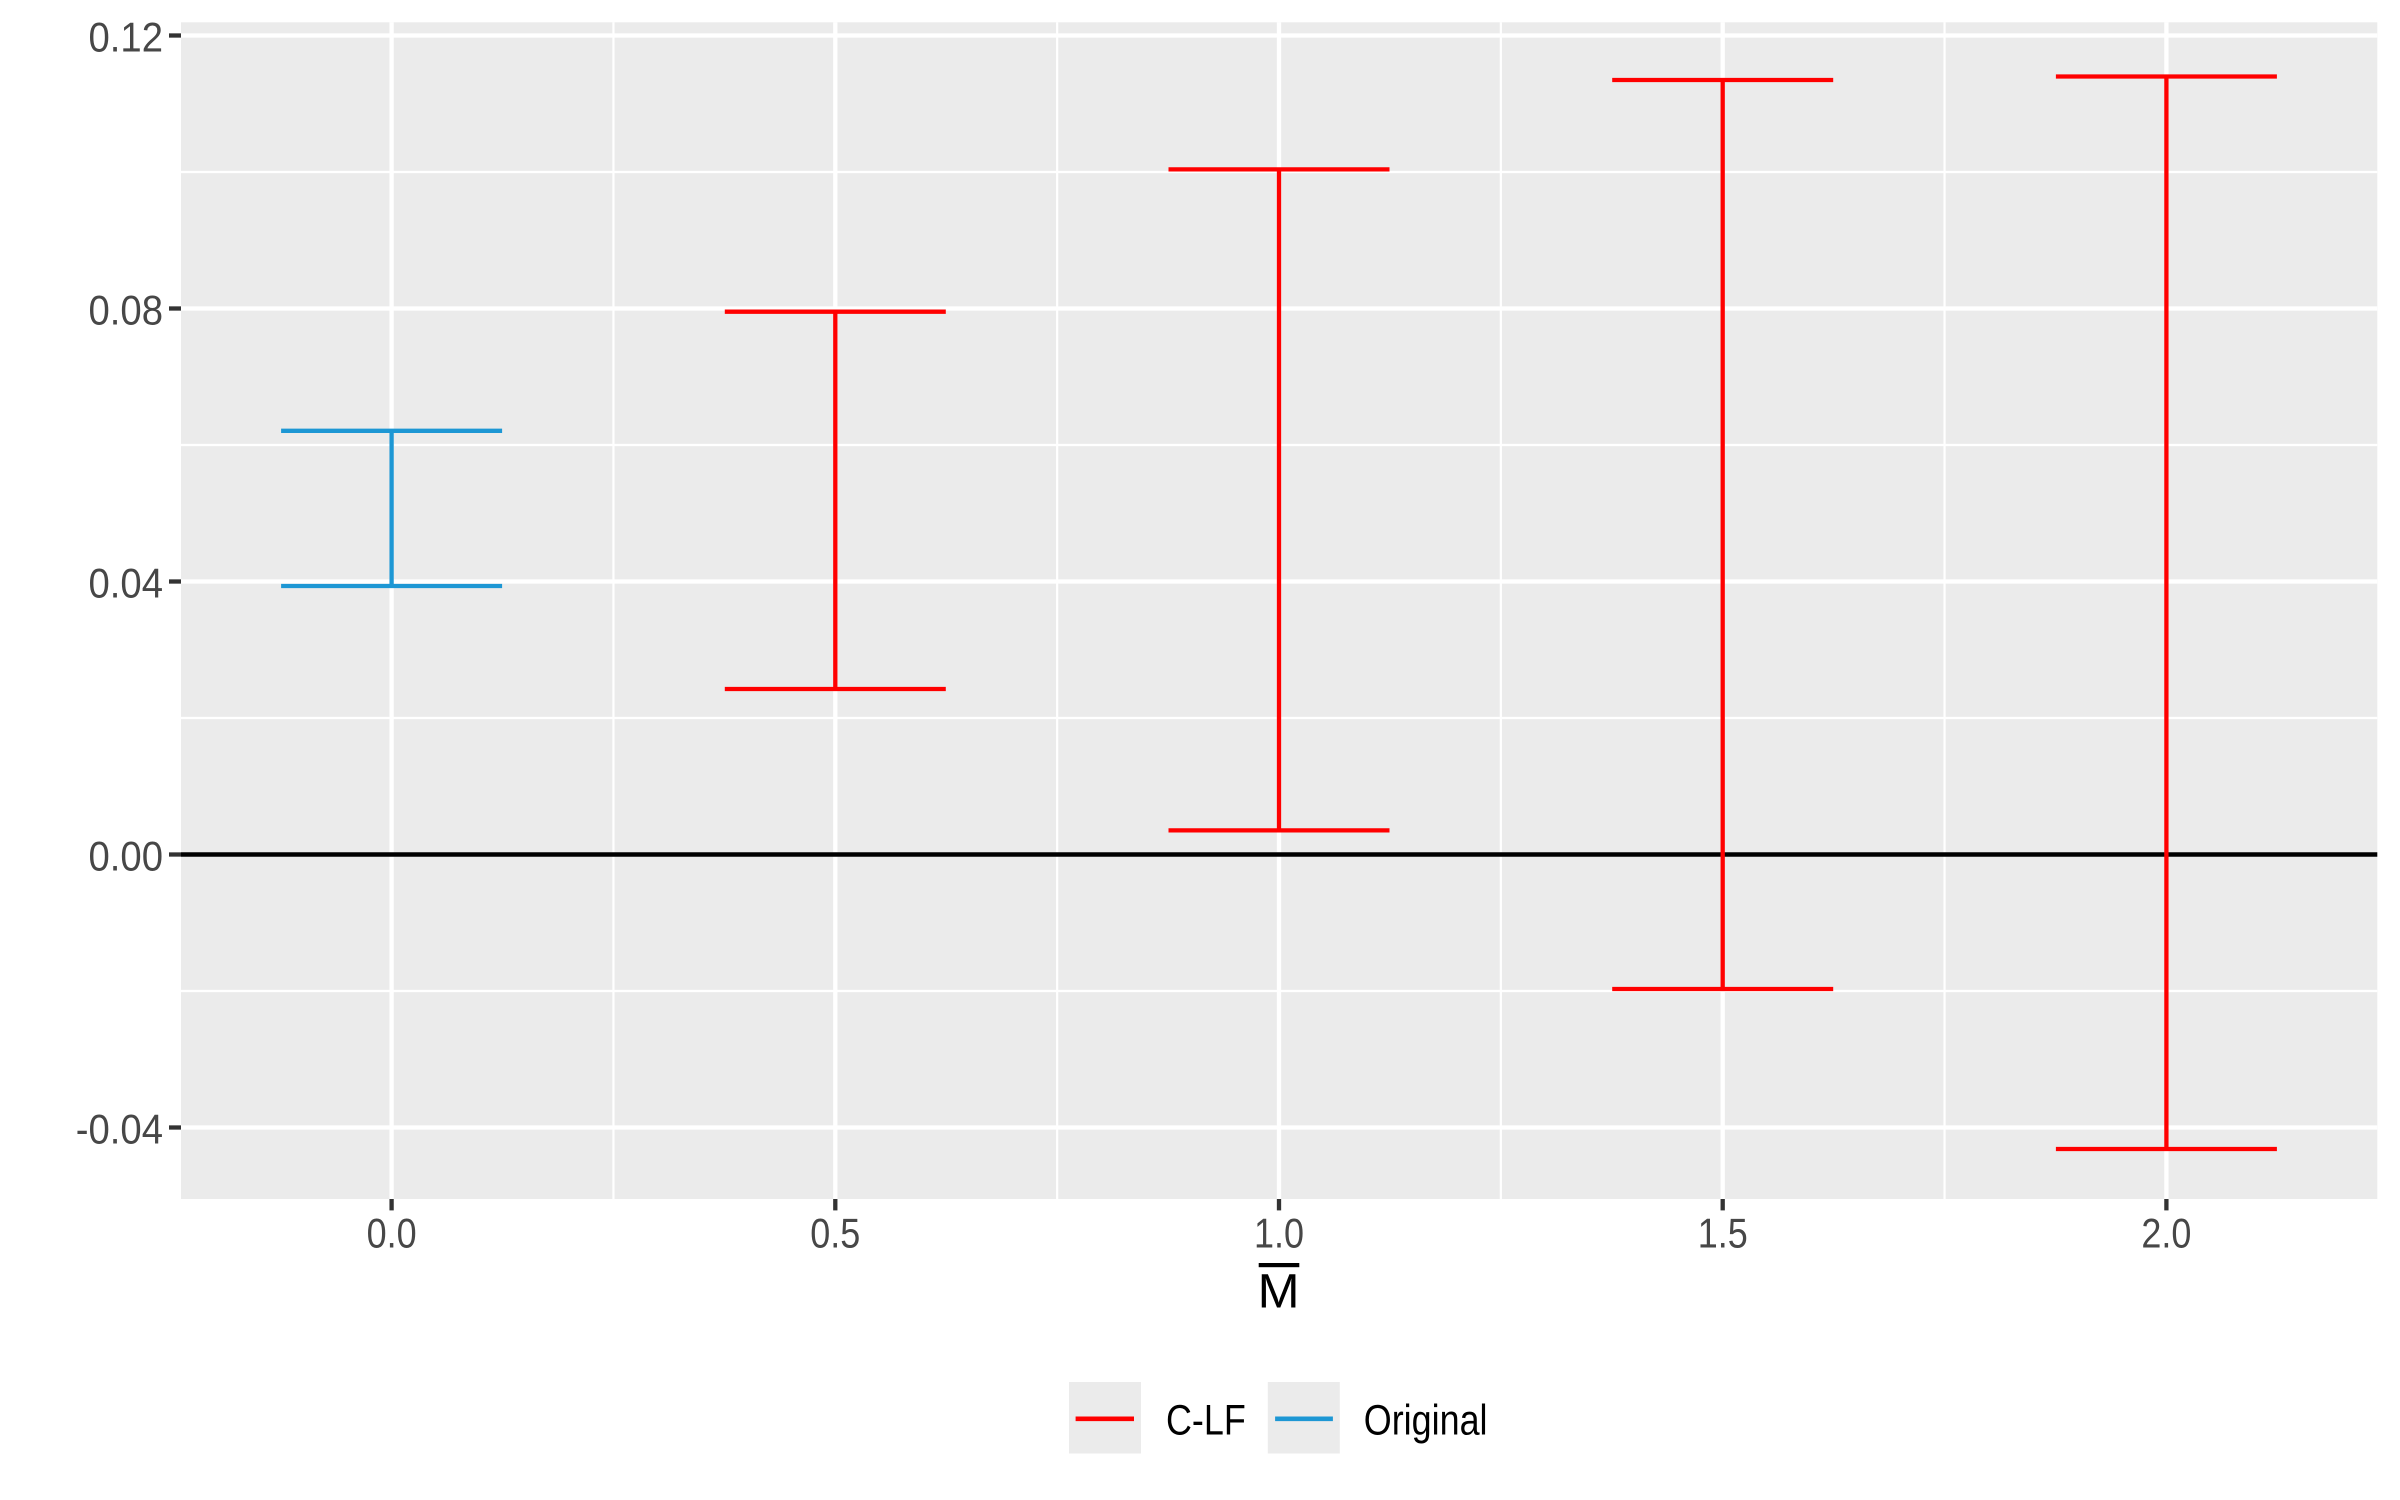 The height and width of the screenshot is (1500, 2400). I want to click on svg-text: 0.0, so click(392, 1234).